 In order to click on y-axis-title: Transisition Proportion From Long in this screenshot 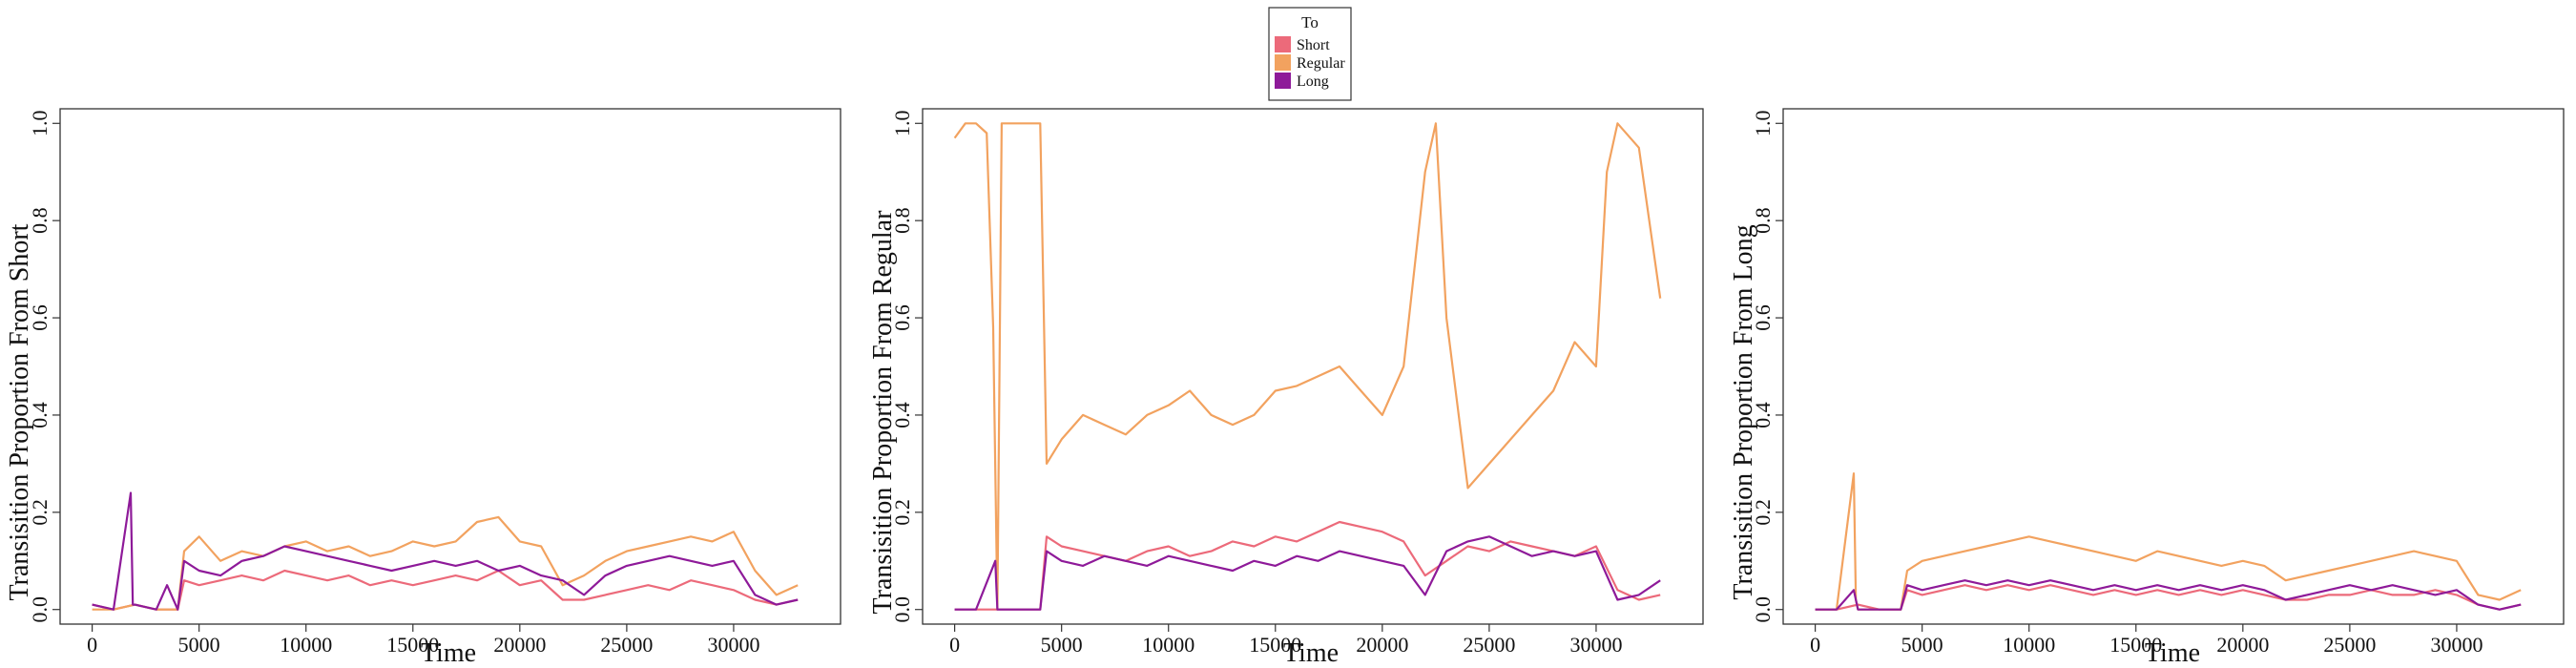, I will do `click(1743, 411)`.